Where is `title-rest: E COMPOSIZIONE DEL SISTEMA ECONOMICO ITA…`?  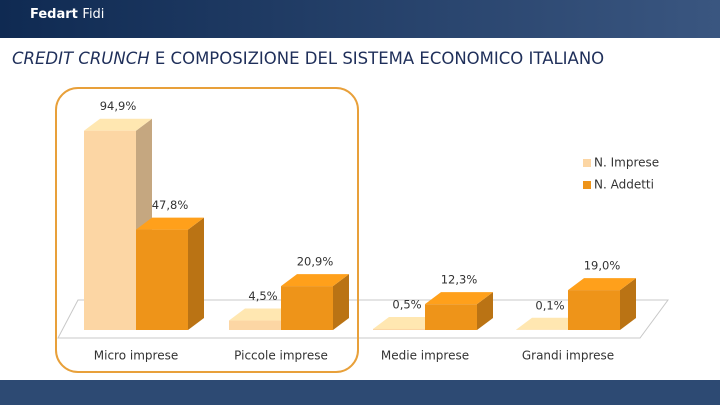 title-rest: E COMPOSIZIONE DEL SISTEMA ECONOMICO ITA… is located at coordinates (379, 58).